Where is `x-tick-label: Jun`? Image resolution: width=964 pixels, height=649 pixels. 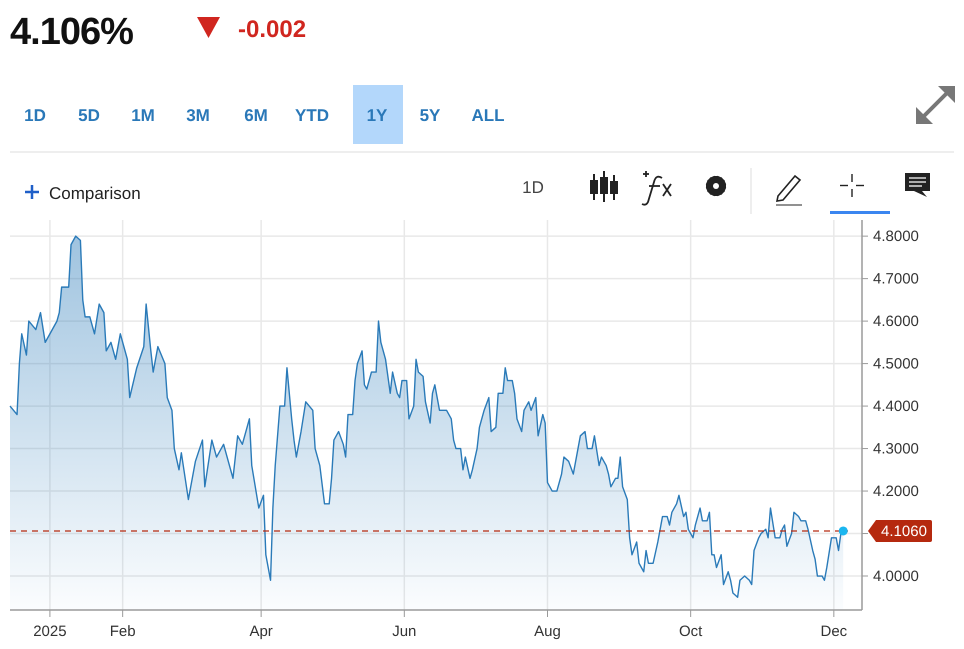 x-tick-label: Jun is located at coordinates (404, 631).